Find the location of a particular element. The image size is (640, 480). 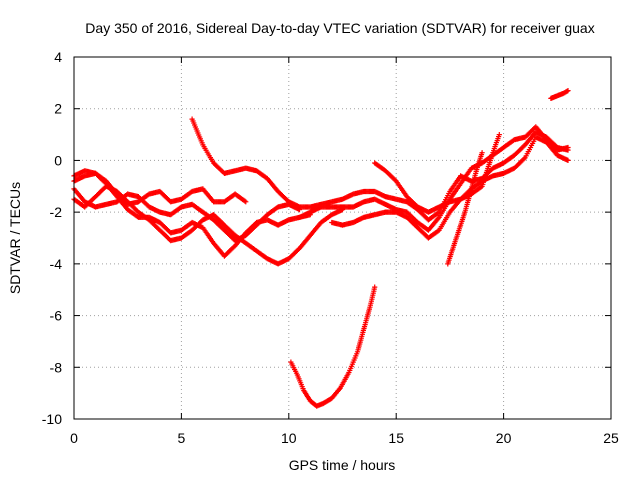

series-track-c is located at coordinates (208, 225).